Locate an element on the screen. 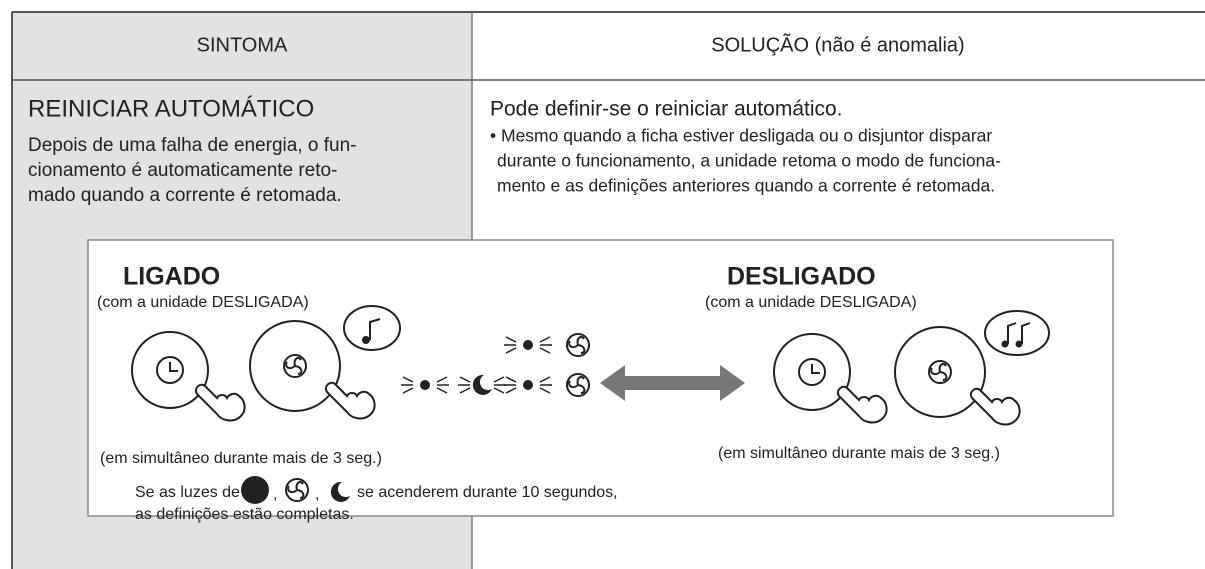 Image resolution: width=1205 pixels, height=569 pixels. header-cell: SINTOMA is located at coordinates (242, 45).